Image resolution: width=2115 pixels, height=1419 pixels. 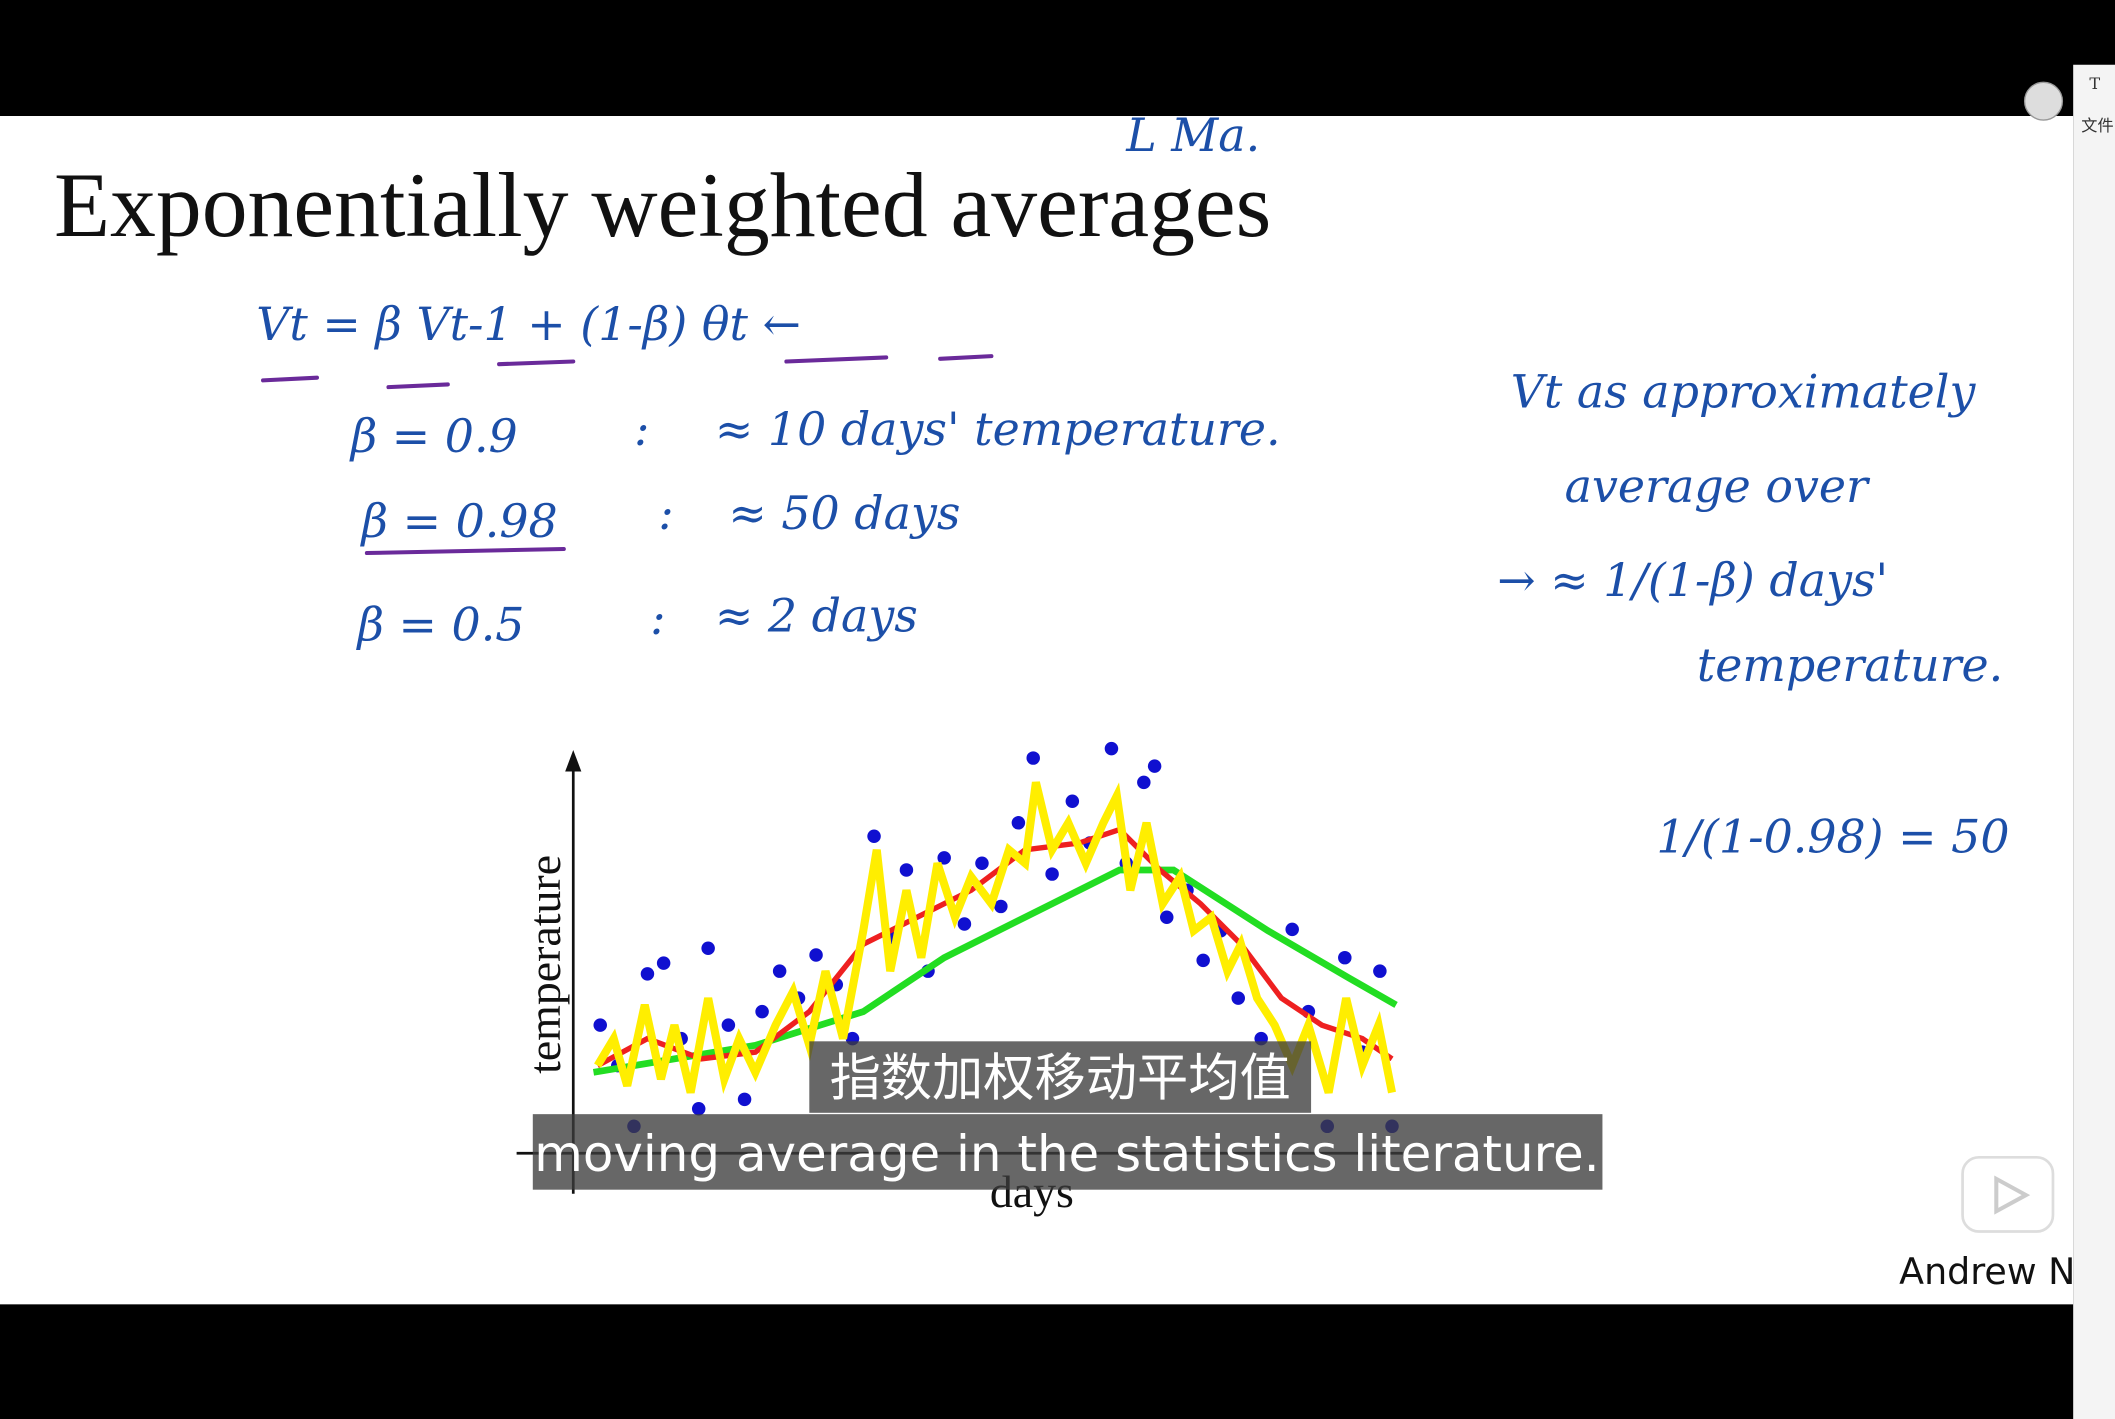 I want to click on row-note: ≈ 10 days' temperature., so click(x=998, y=429).